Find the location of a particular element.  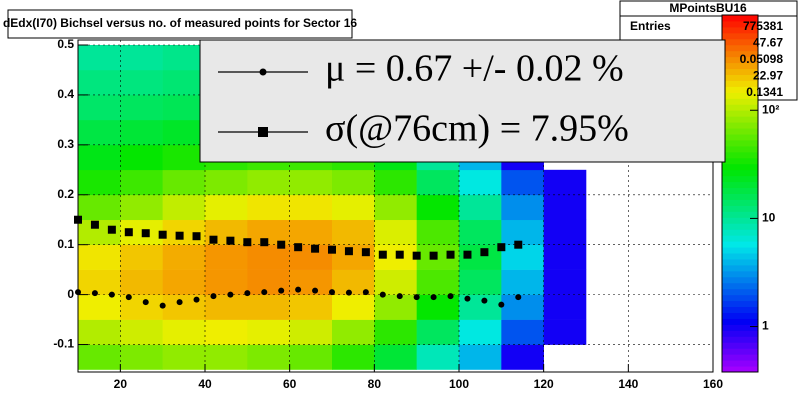

title-box is located at coordinates (180, 24).